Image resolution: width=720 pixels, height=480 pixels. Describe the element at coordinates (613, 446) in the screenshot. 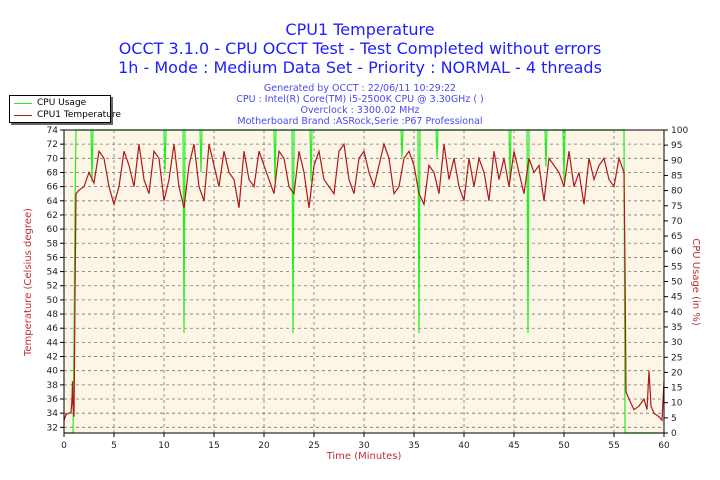

I see `x-tick-label: 55` at that location.